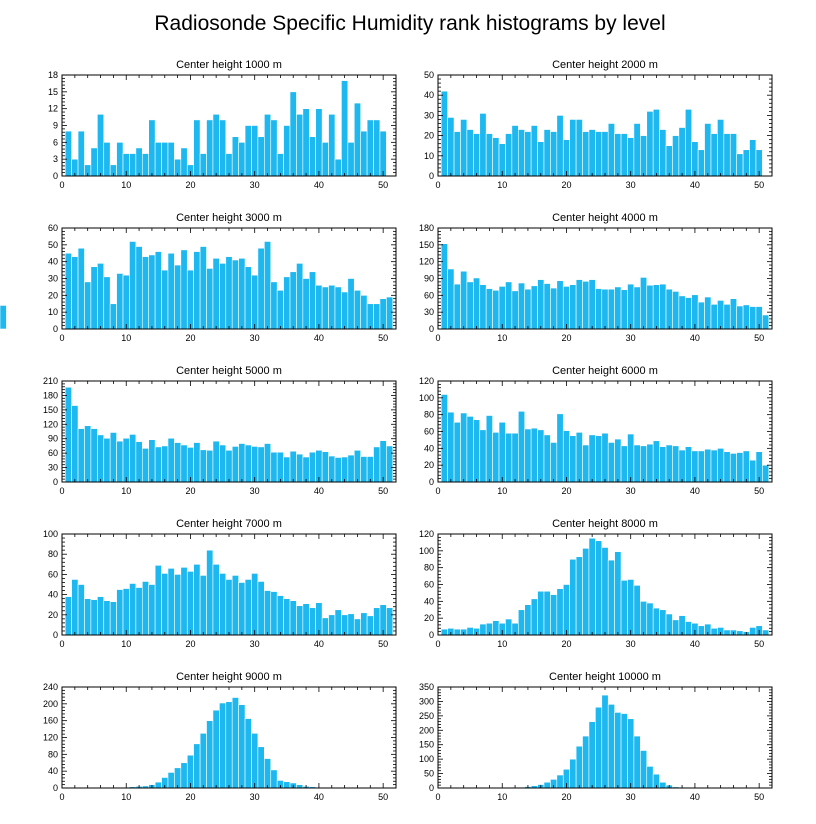 The width and height of the screenshot is (816, 824). Describe the element at coordinates (50, 410) in the screenshot. I see `y-tick-label: 150` at that location.